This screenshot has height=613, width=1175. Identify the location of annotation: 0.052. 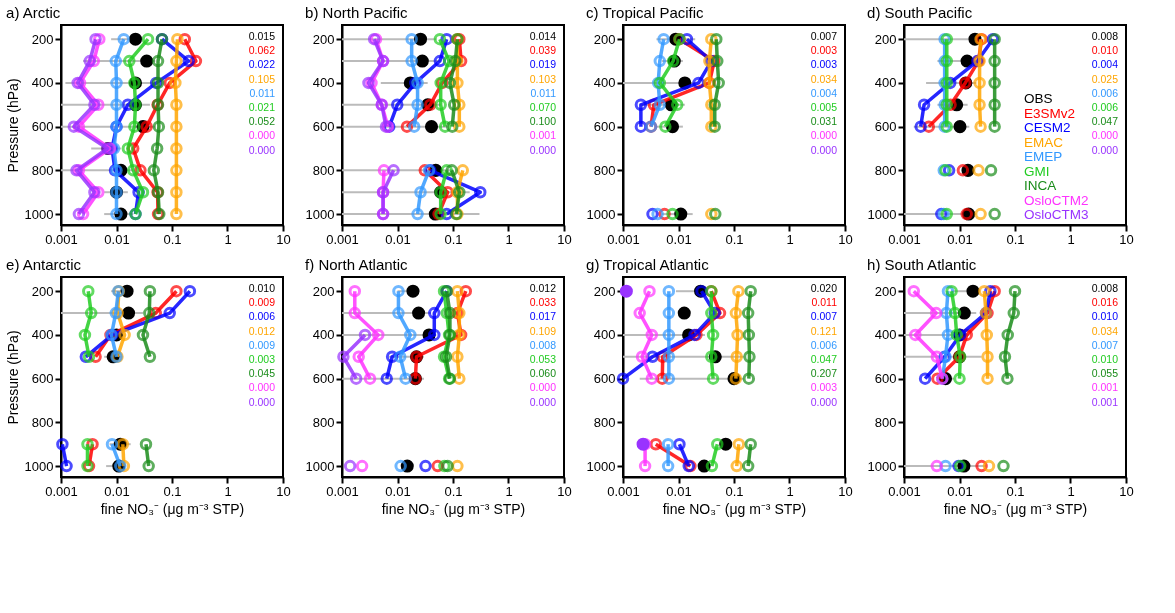
(262, 121).